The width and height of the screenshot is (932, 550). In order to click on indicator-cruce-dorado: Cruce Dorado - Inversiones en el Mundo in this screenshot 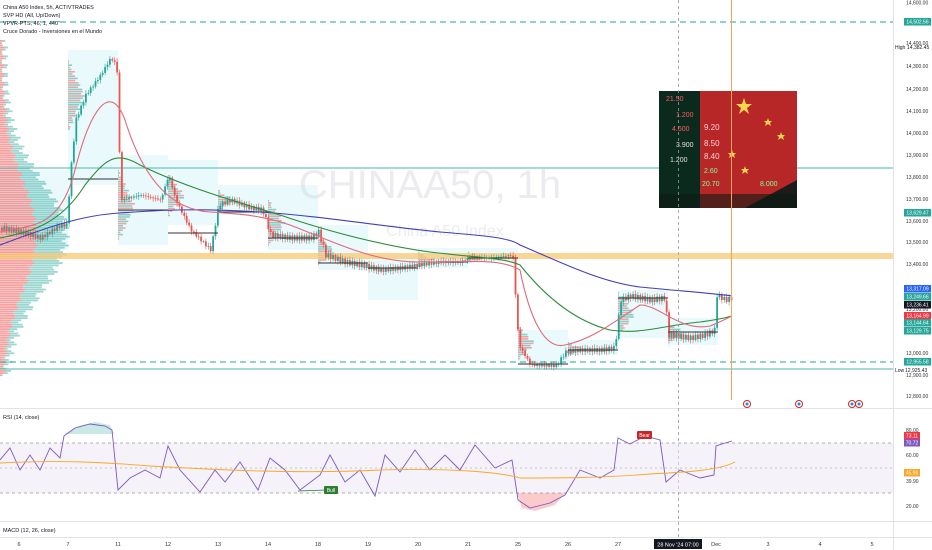, I will do `click(52, 32)`.